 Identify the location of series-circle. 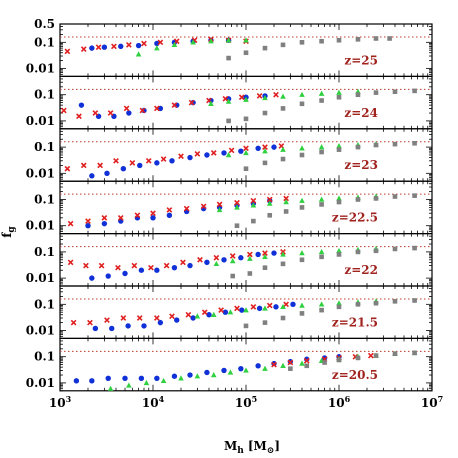
(183, 161).